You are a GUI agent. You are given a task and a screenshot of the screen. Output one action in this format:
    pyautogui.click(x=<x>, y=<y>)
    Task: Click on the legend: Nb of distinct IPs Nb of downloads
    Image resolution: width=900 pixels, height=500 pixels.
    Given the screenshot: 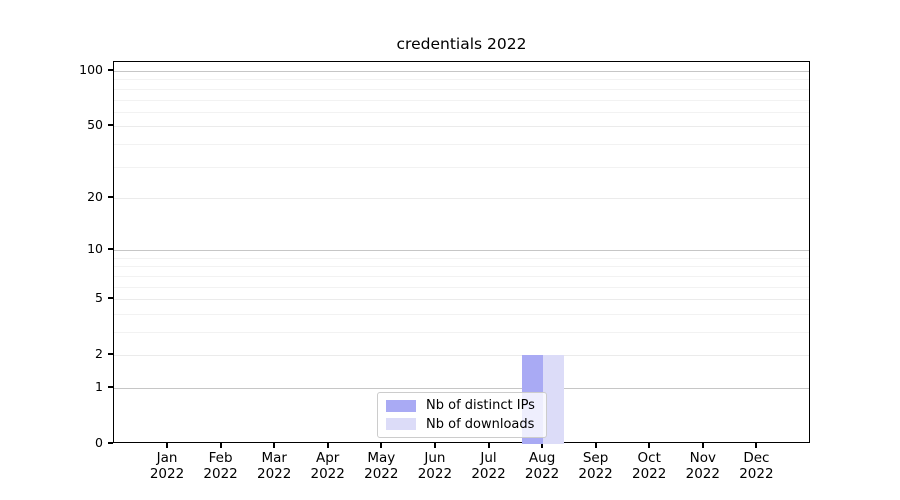 What is the action you would take?
    pyautogui.click(x=462, y=415)
    